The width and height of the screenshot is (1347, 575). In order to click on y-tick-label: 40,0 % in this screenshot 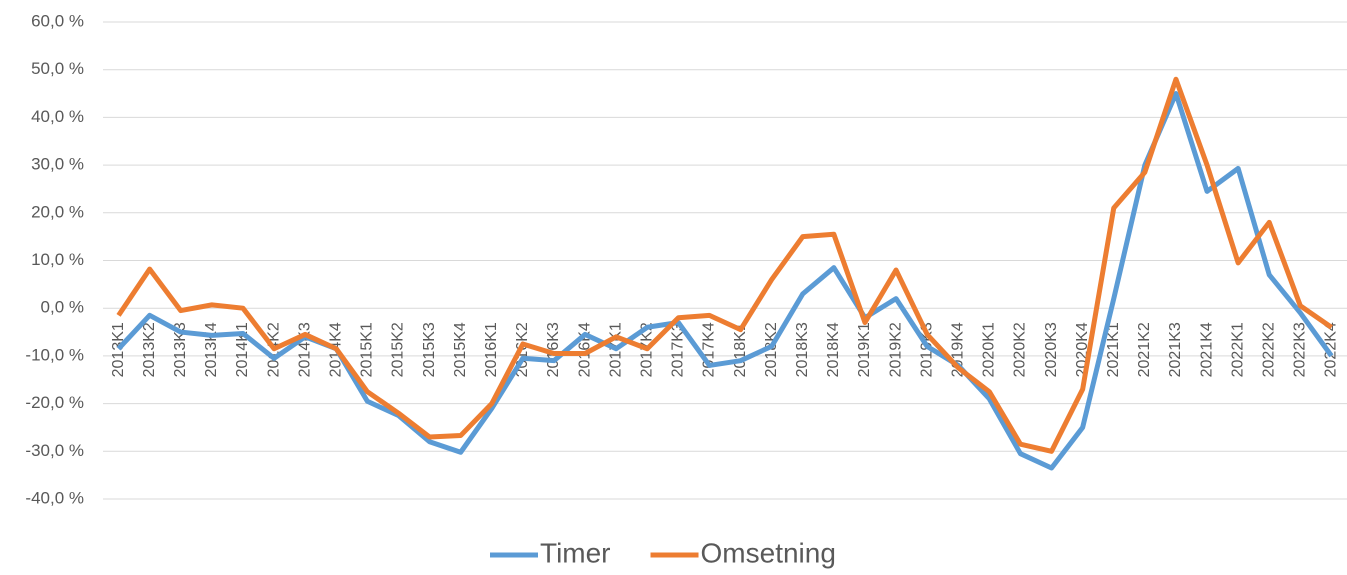, I will do `click(57, 116)`.